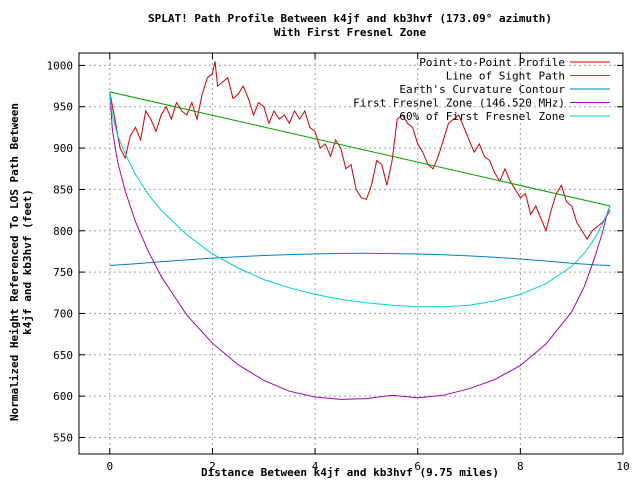 The height and width of the screenshot is (480, 640). What do you see at coordinates (482, 116) in the screenshot?
I see `legend-label: 60% of First Fresnel Zone` at bounding box center [482, 116].